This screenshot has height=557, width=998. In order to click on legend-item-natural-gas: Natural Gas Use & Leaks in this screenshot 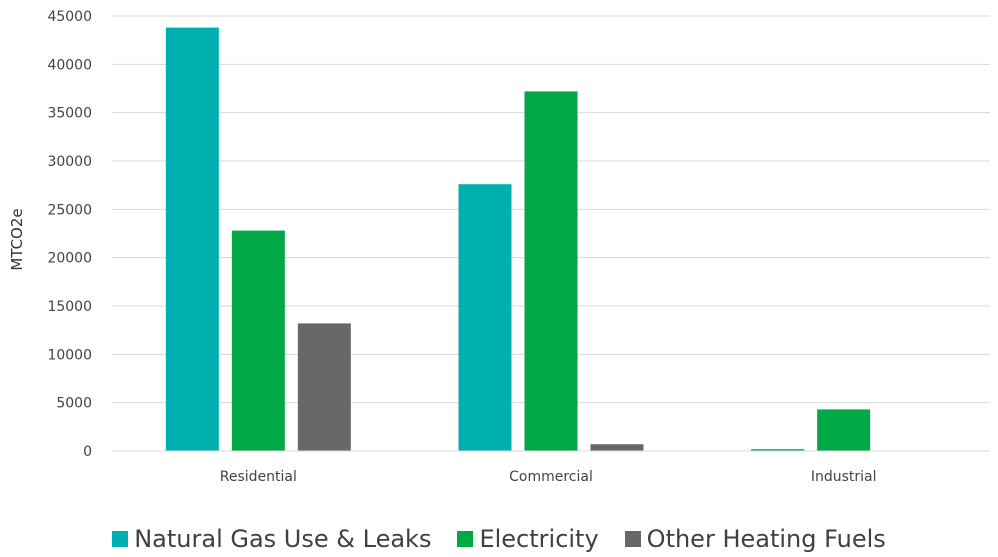, I will do `click(271, 539)`.